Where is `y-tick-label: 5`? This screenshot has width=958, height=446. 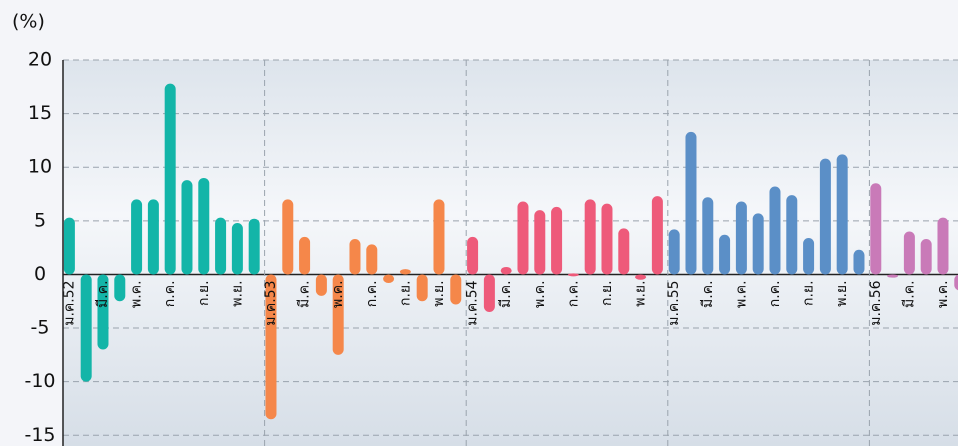 y-tick-label: 5 is located at coordinates (40, 220).